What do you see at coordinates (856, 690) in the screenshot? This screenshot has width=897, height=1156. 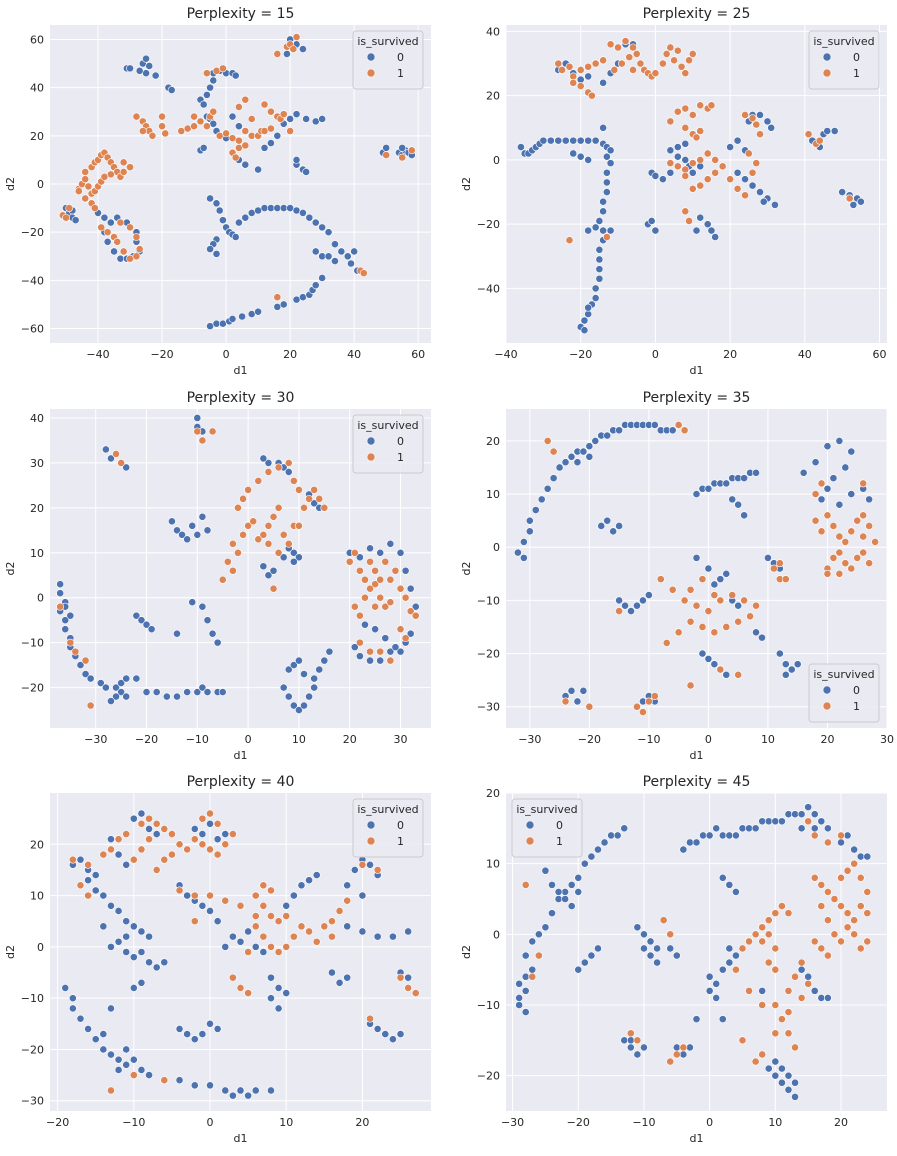 I see `legend-label-0: 0` at bounding box center [856, 690].